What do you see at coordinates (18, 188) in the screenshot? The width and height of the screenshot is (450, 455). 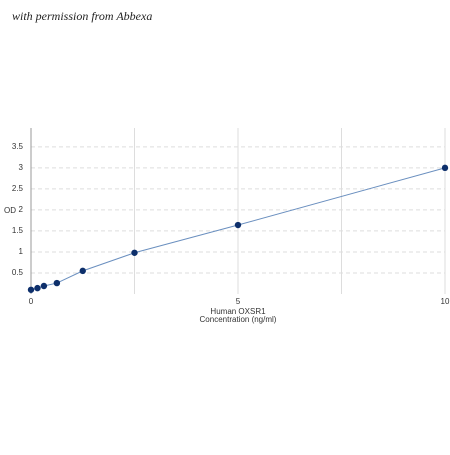 I see `y-tick-label: 2.5` at bounding box center [18, 188].